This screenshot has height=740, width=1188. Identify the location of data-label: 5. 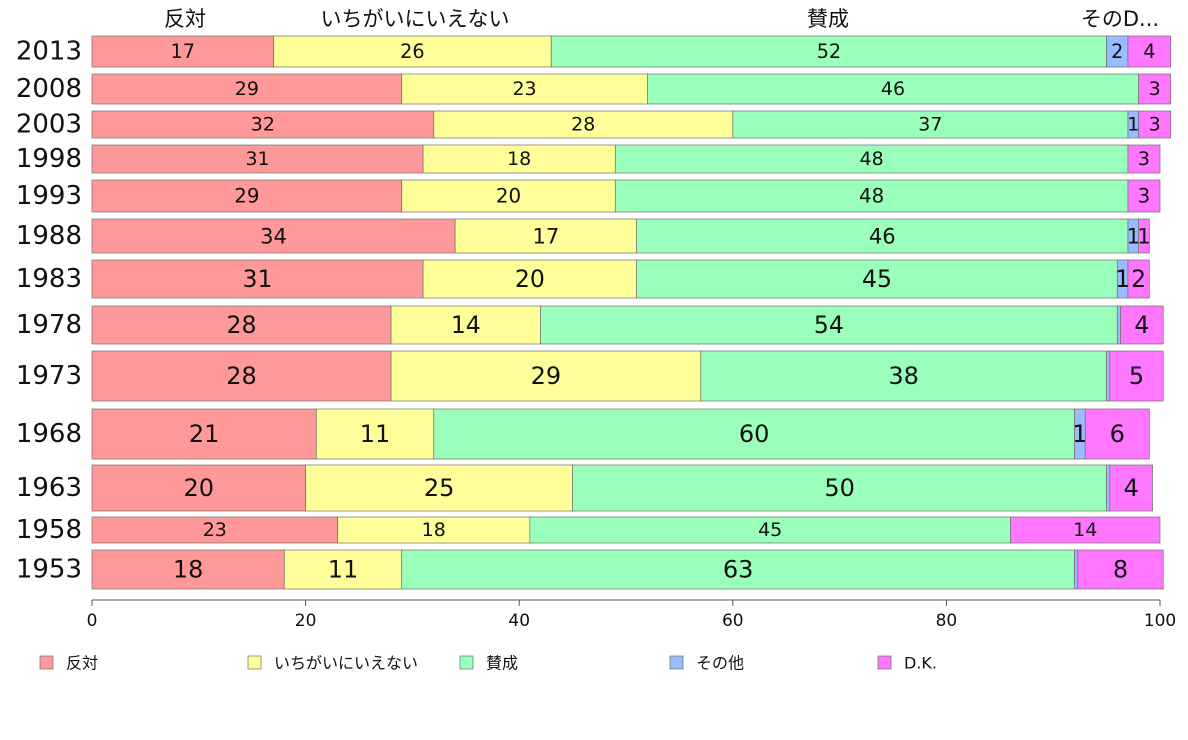
(1136, 376).